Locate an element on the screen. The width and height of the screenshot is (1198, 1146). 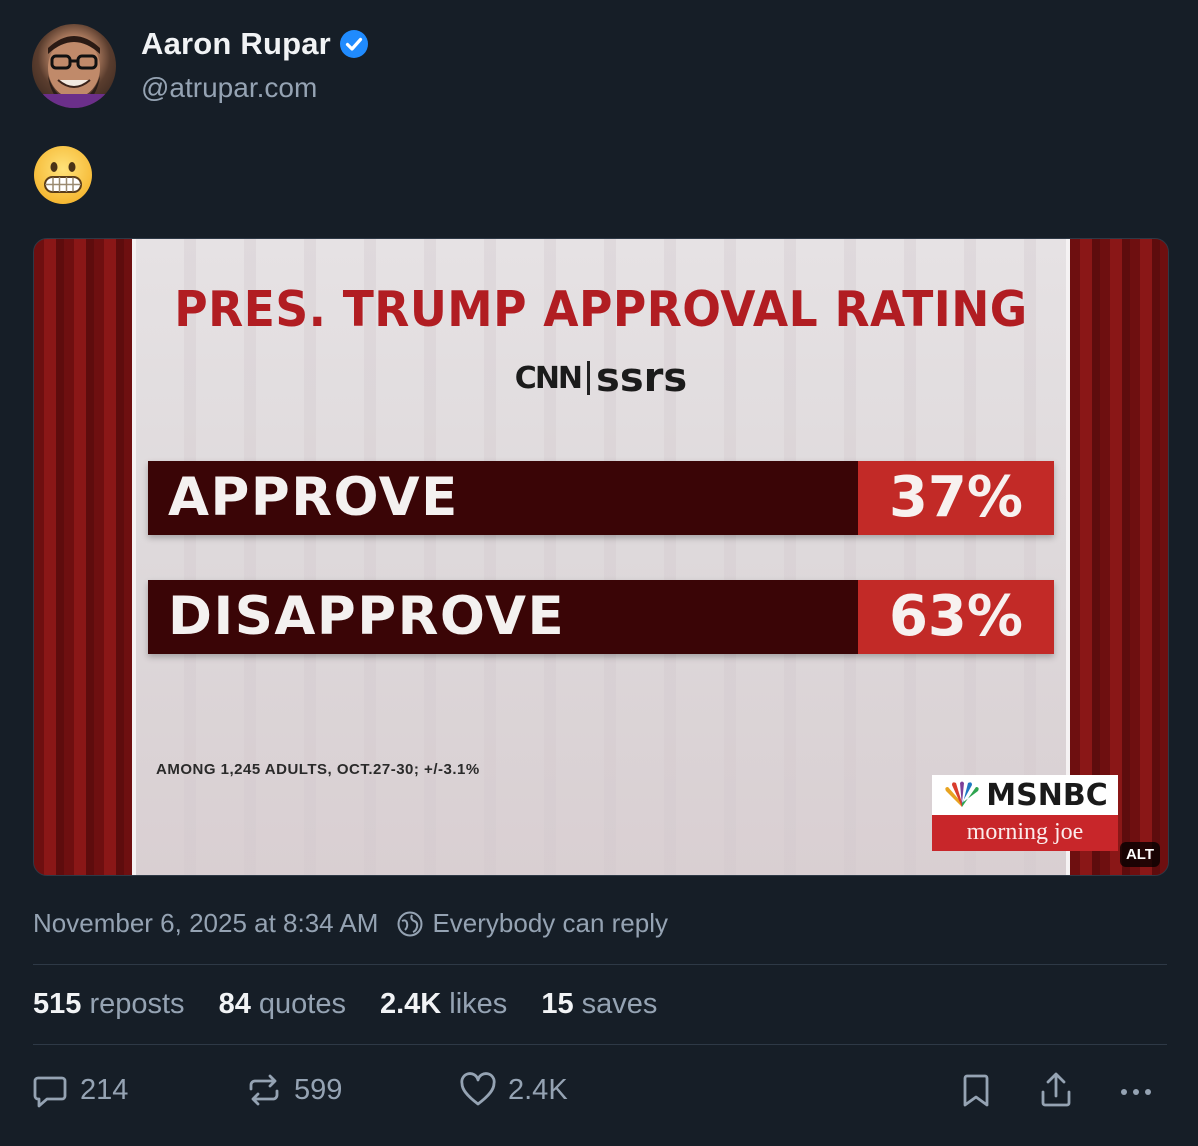
avatar-image is located at coordinates (74, 72).